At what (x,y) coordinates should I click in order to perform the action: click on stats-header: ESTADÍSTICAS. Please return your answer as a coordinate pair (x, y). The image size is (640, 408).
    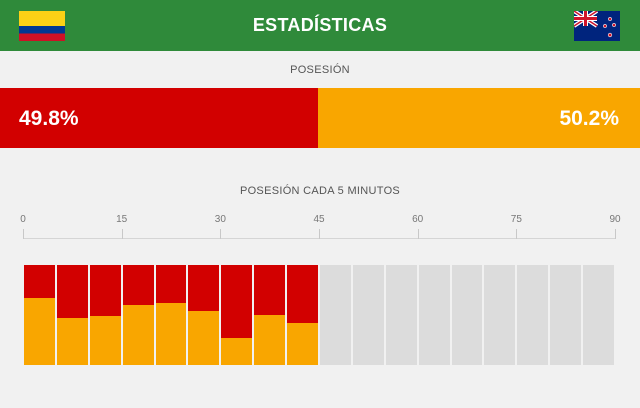
    Looking at the image, I should click on (320, 25).